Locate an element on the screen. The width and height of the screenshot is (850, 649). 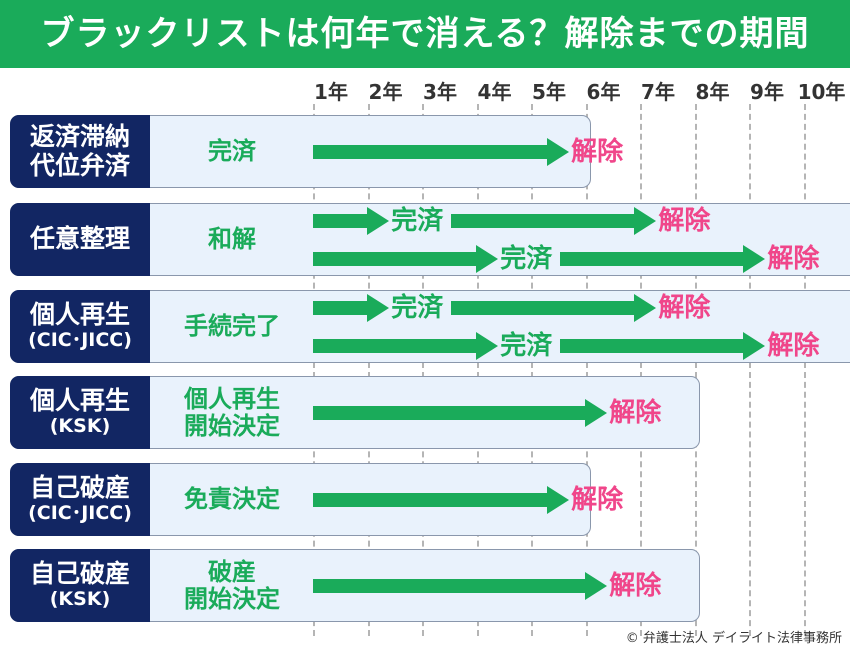
row-status-line: 手続完了 is located at coordinates (232, 326).